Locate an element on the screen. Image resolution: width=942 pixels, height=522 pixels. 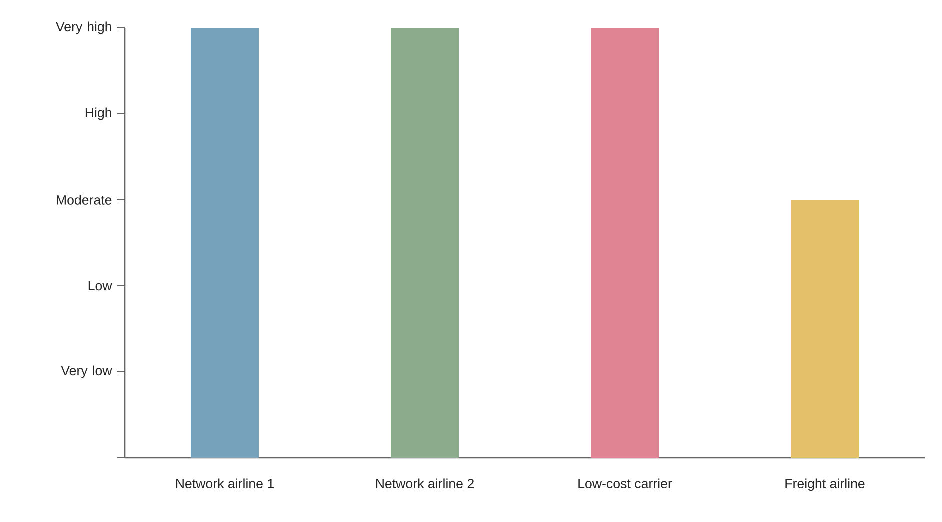
x-tick-label: Freight airline is located at coordinates (825, 485).